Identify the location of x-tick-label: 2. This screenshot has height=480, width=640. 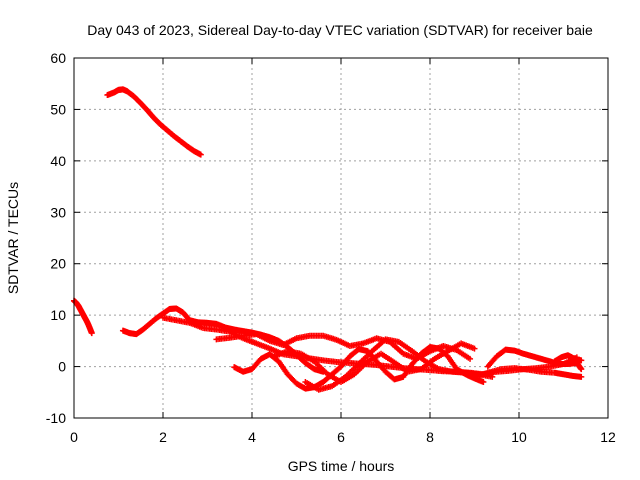
(163, 437).